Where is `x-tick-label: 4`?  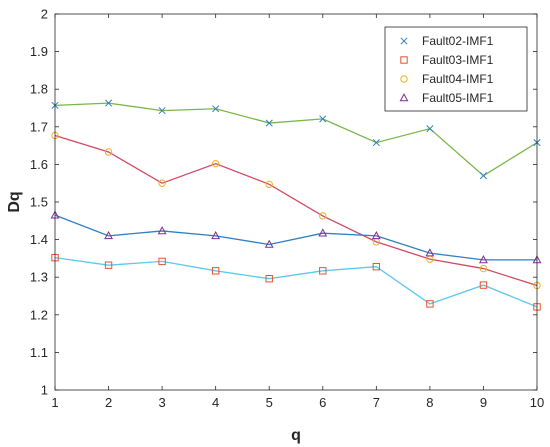 x-tick-label: 4 is located at coordinates (215, 402).